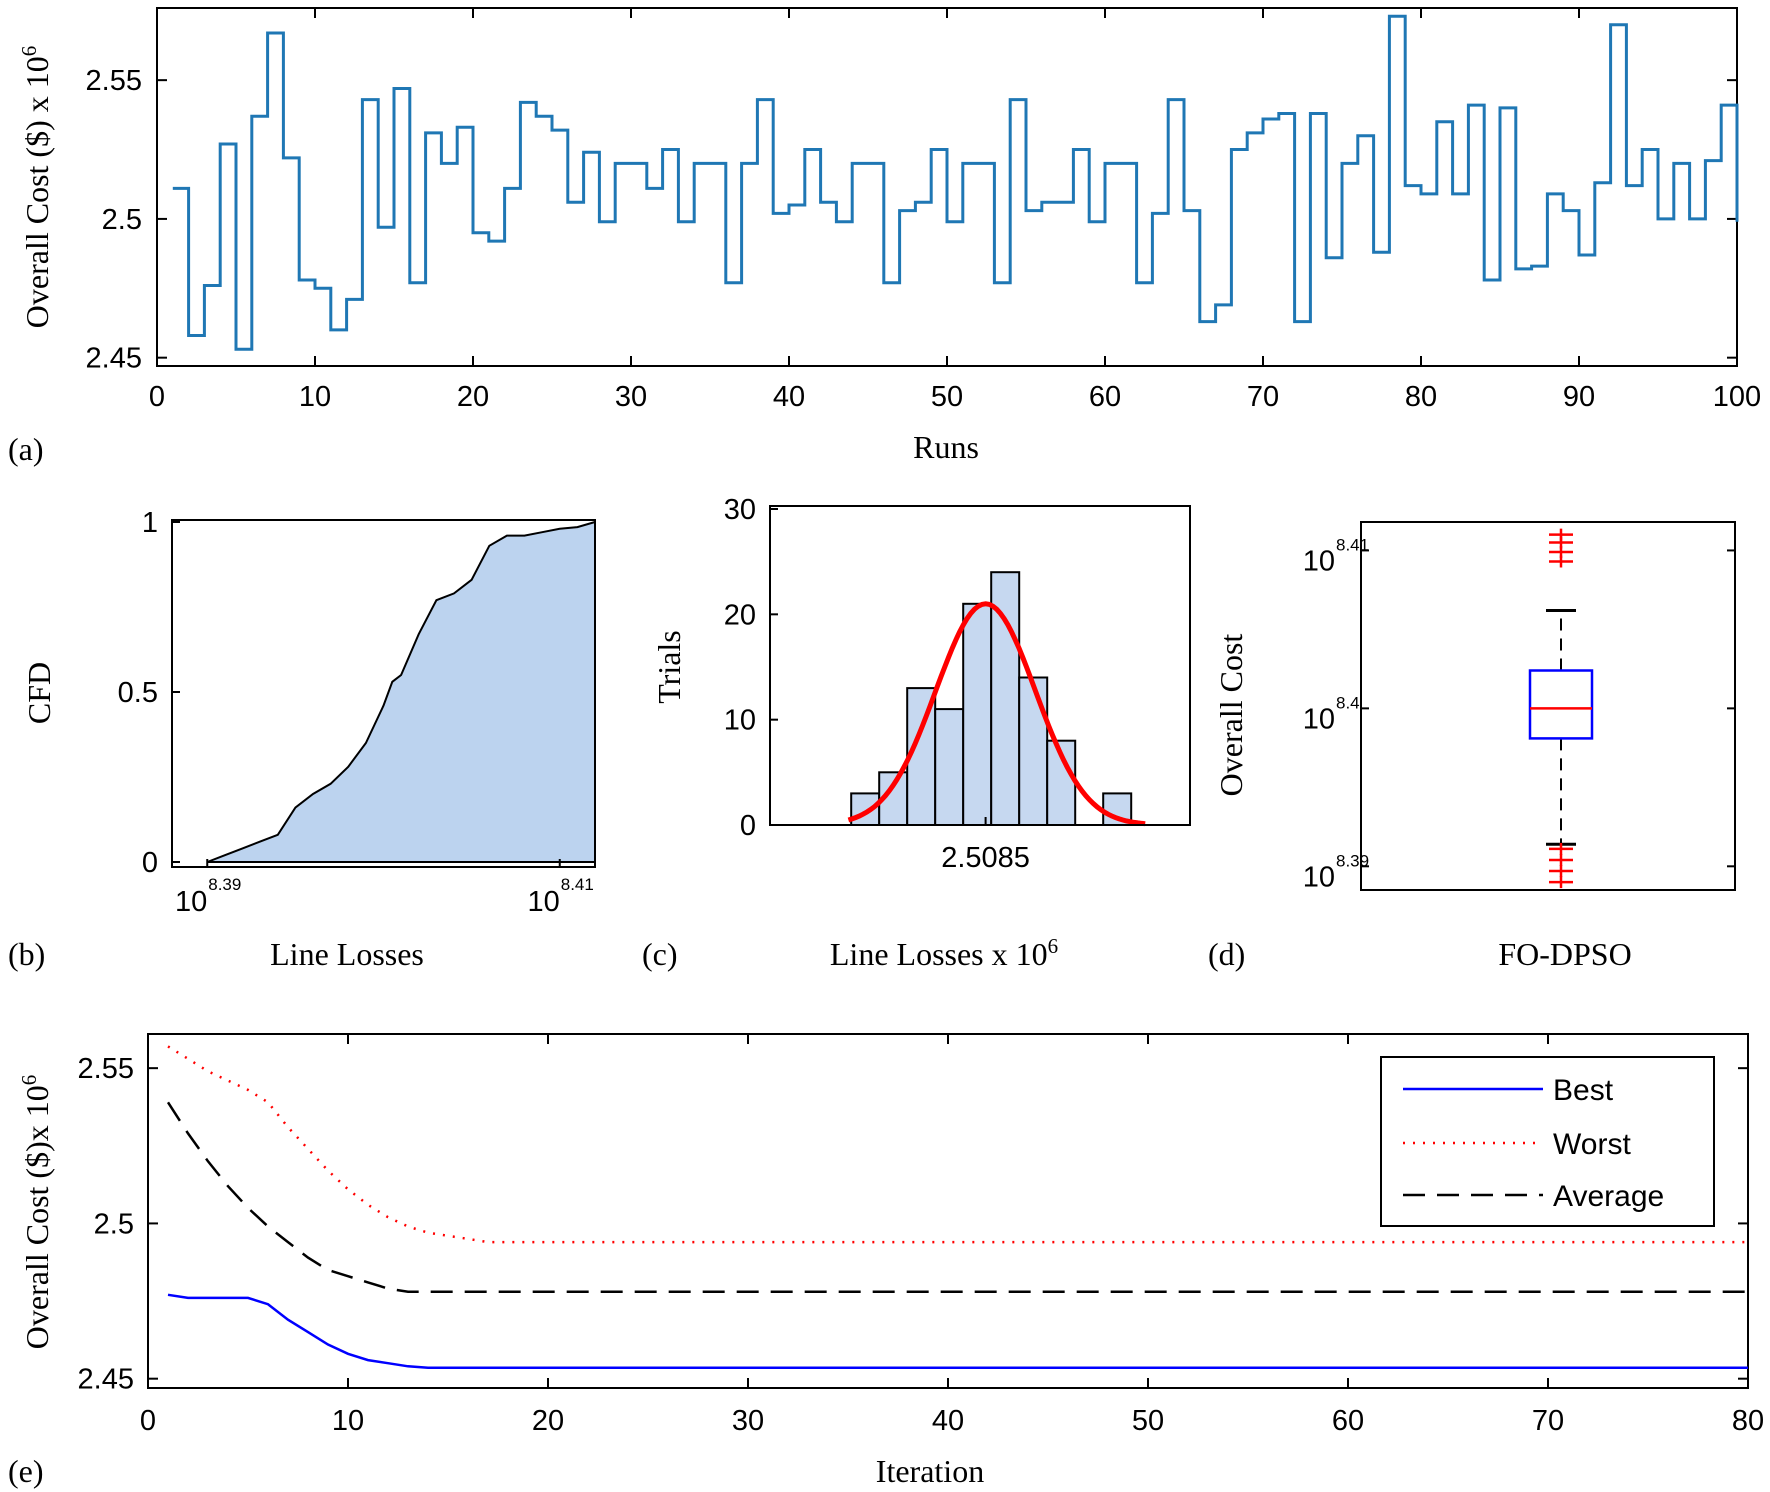  Describe the element at coordinates (1564, 954) in the screenshot. I see `panel-d-x-label: FO-DPSO` at that location.